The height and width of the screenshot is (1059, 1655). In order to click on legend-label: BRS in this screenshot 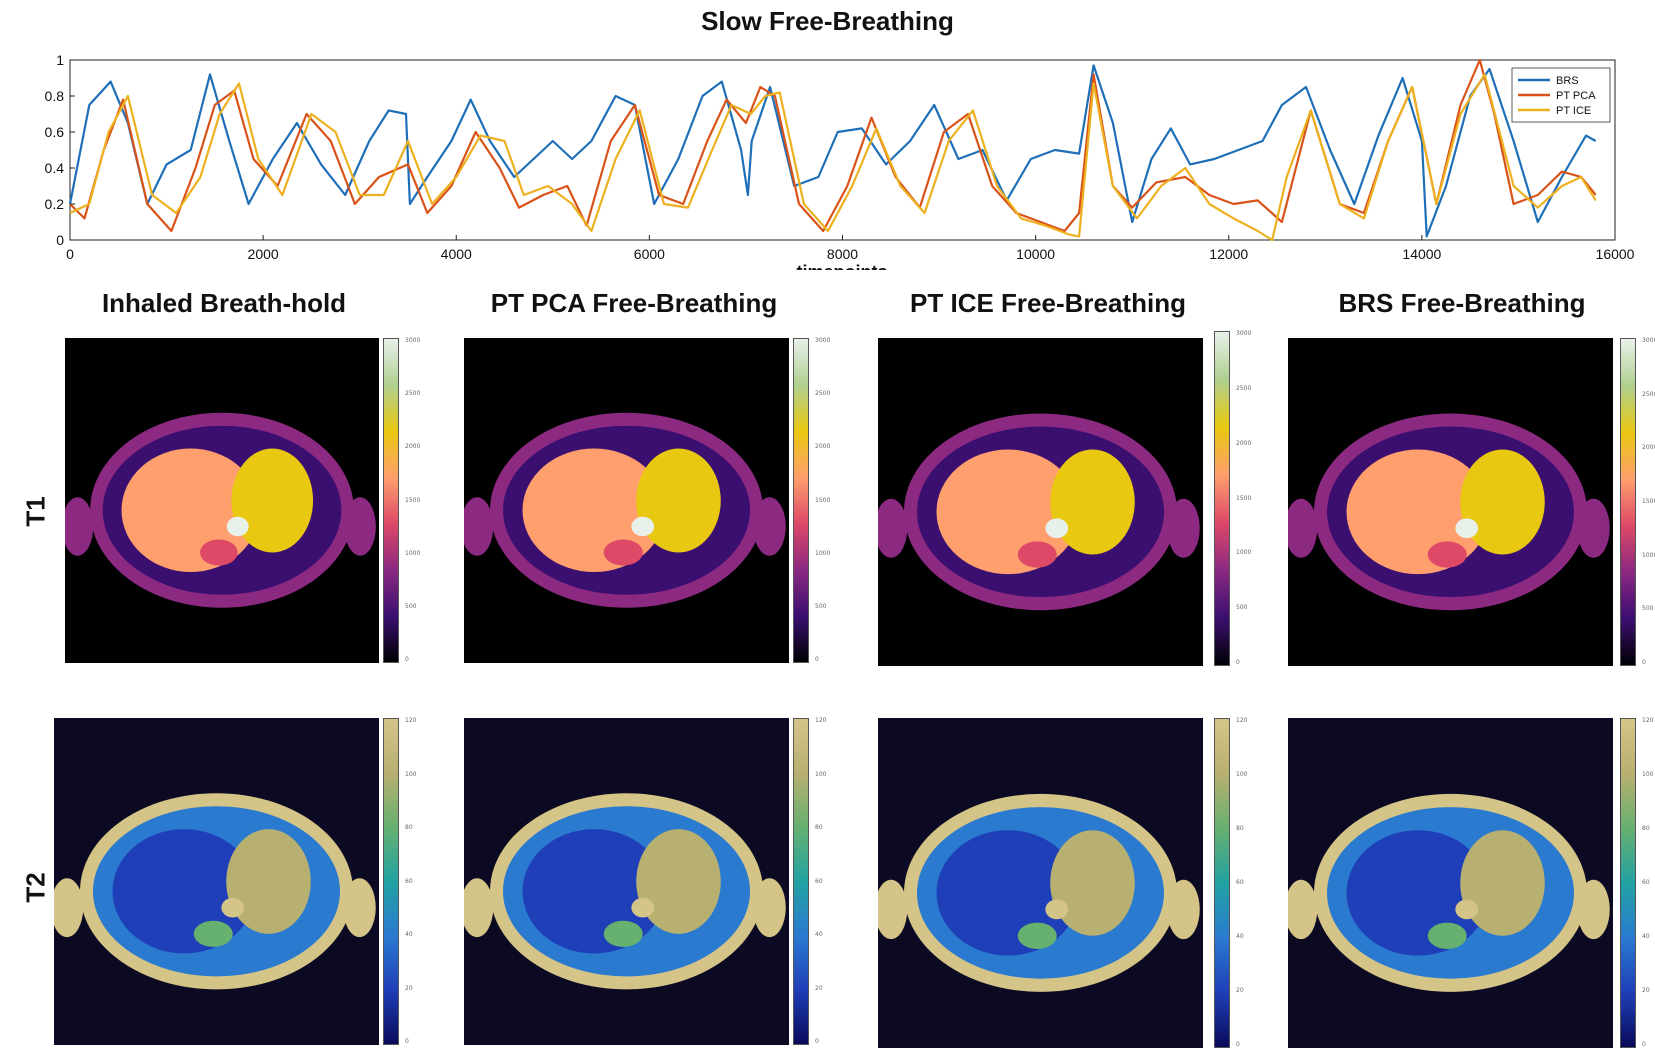, I will do `click(1567, 81)`.